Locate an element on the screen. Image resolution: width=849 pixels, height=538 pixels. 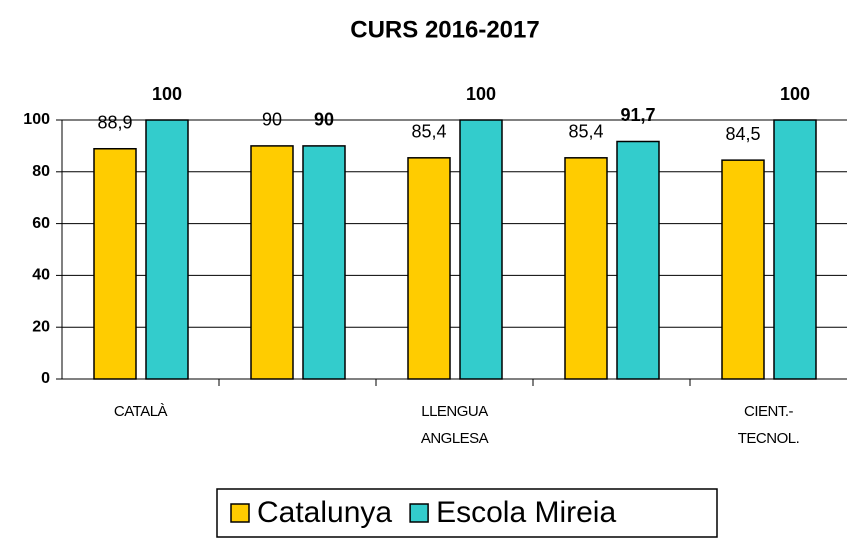
x-tick-label-line: TECNOL. is located at coordinates (769, 438).